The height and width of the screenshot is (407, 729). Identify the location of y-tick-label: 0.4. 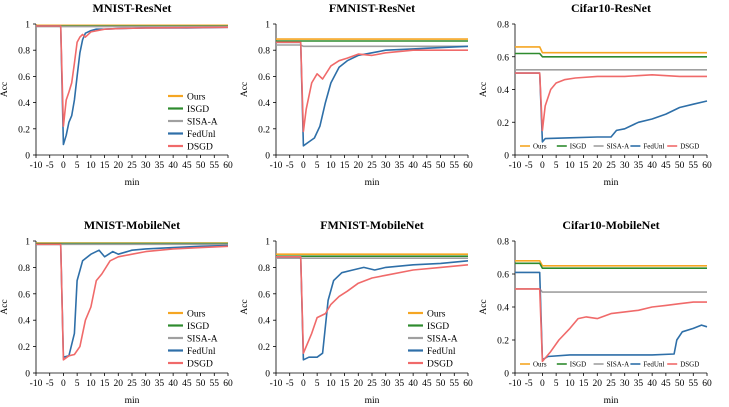
(264, 322).